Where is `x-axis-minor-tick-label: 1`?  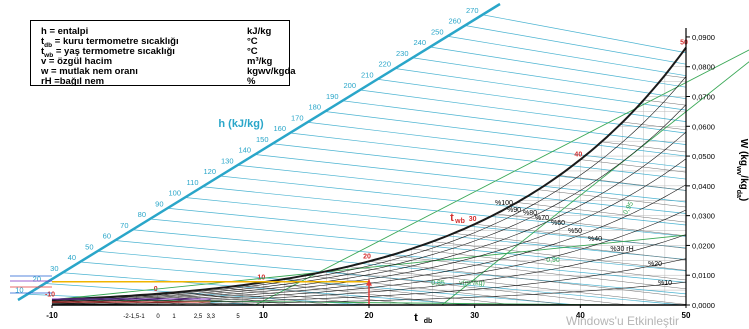 x-axis-minor-tick-label: 1 is located at coordinates (174, 317).